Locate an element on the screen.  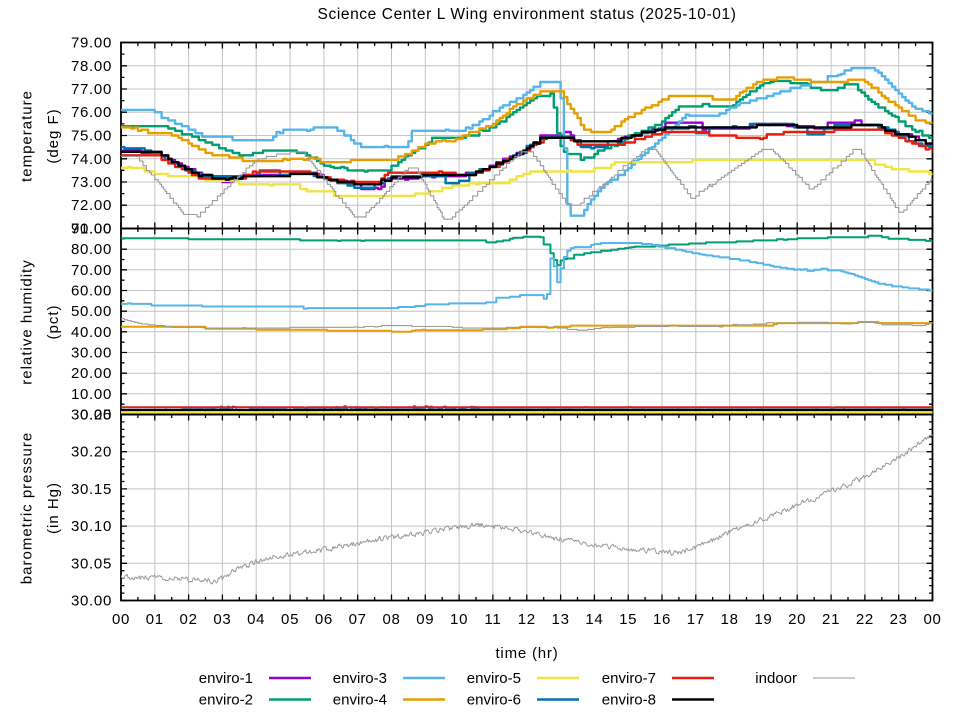
svg-text: 03 is located at coordinates (222, 619).